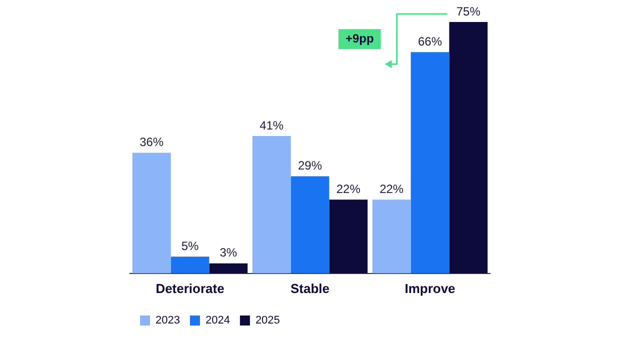  I want to click on data-label: 5%, so click(190, 245).